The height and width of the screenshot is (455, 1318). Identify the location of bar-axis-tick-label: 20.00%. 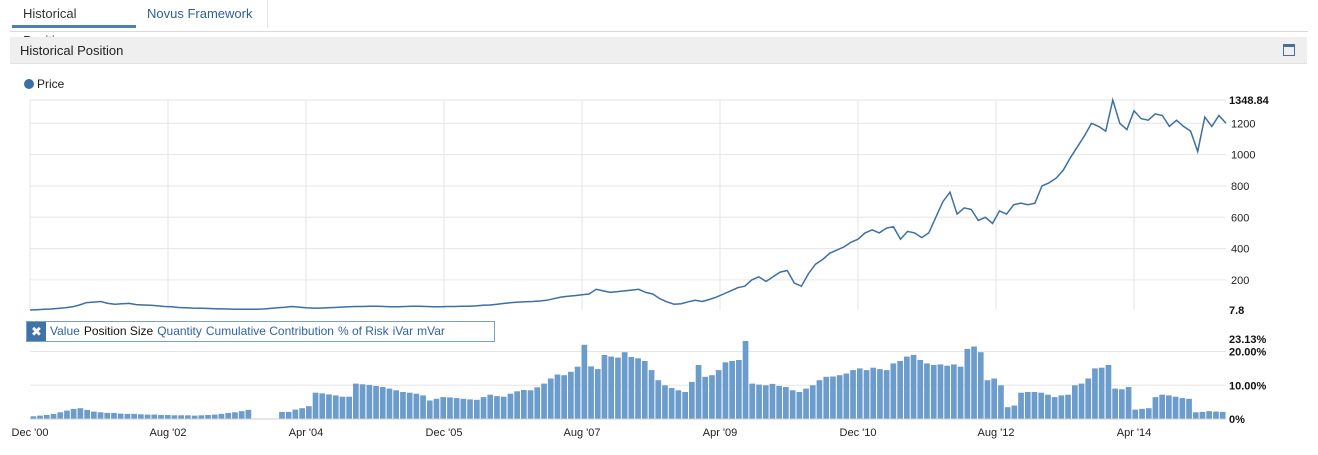
(1248, 353).